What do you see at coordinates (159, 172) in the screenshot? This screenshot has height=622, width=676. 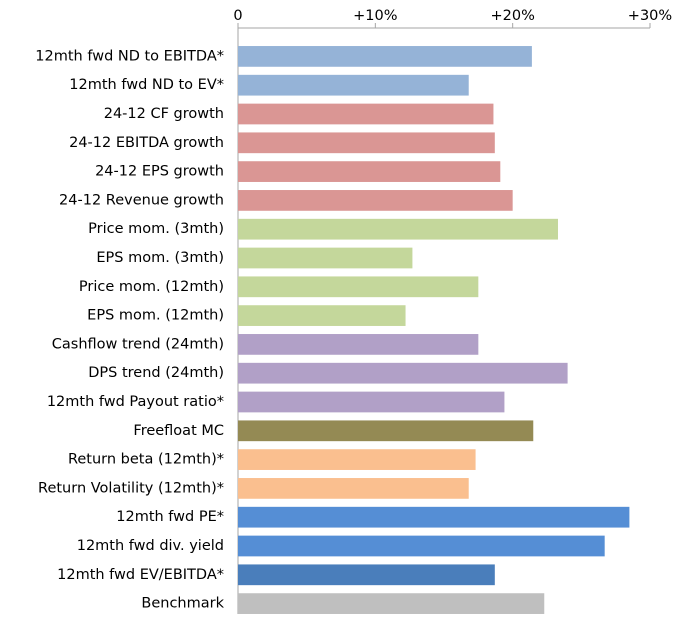 I see `y-tick-label: 24-12 EPS growth` at bounding box center [159, 172].